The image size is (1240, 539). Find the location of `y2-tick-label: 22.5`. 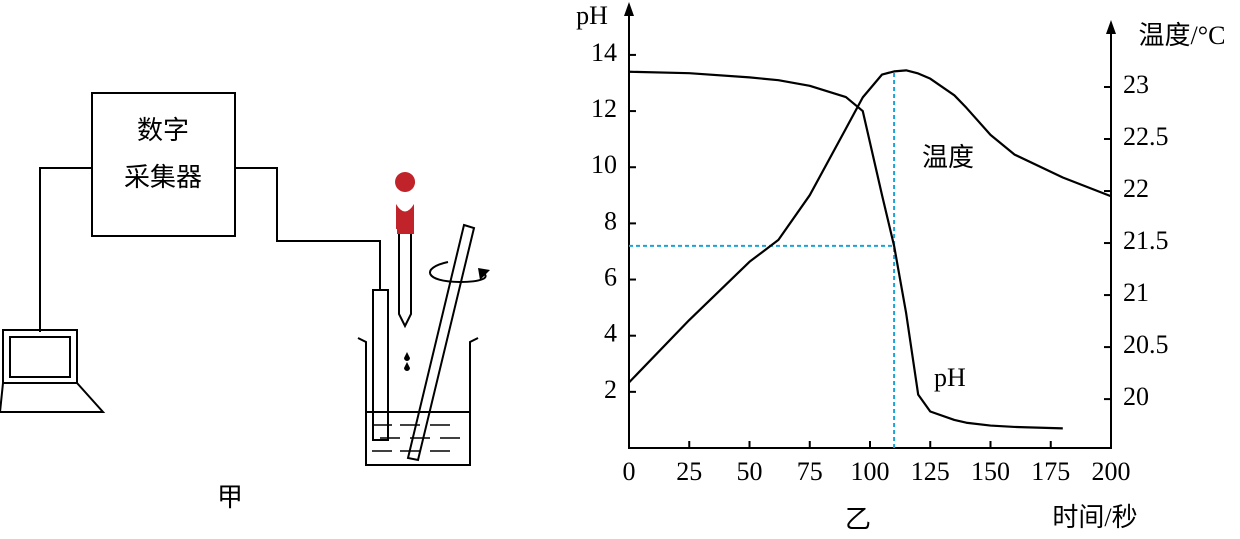

y2-tick-label: 22.5 is located at coordinates (1146, 136).